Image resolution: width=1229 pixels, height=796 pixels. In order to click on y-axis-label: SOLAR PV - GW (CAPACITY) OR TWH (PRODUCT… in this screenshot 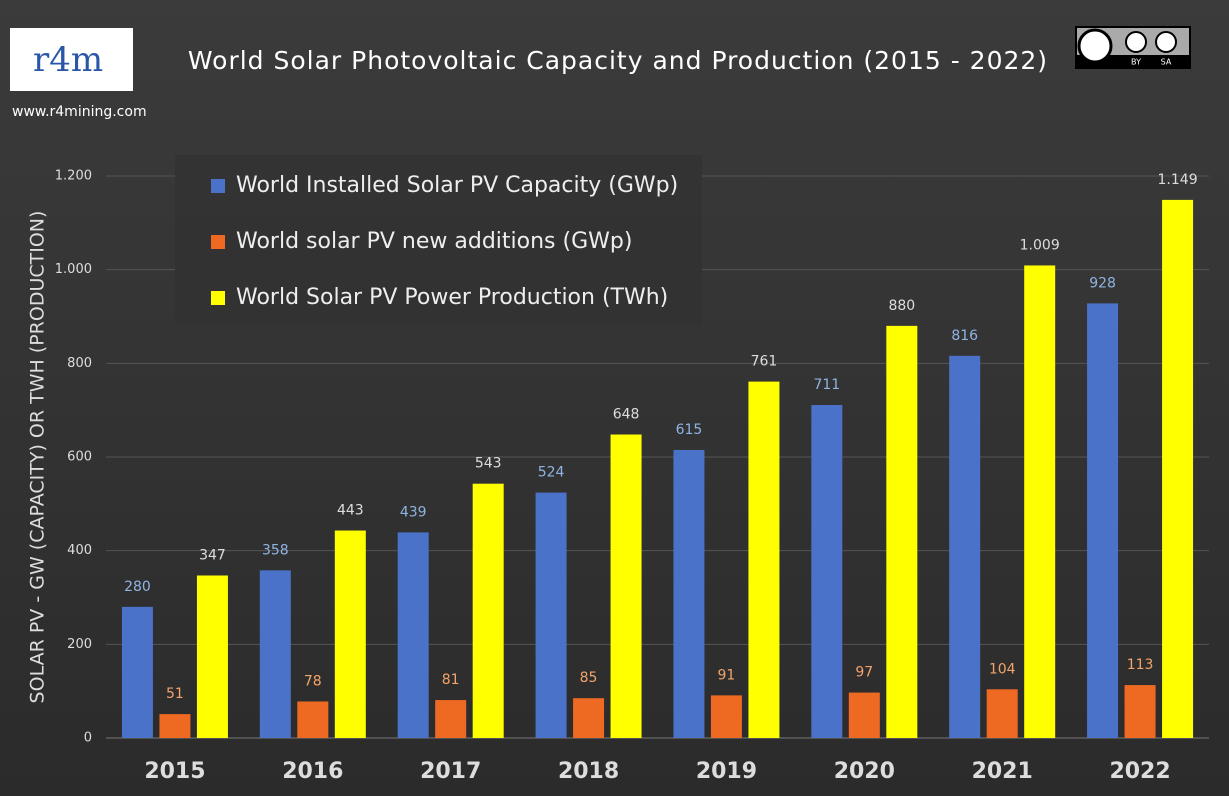, I will do `click(38, 457)`.